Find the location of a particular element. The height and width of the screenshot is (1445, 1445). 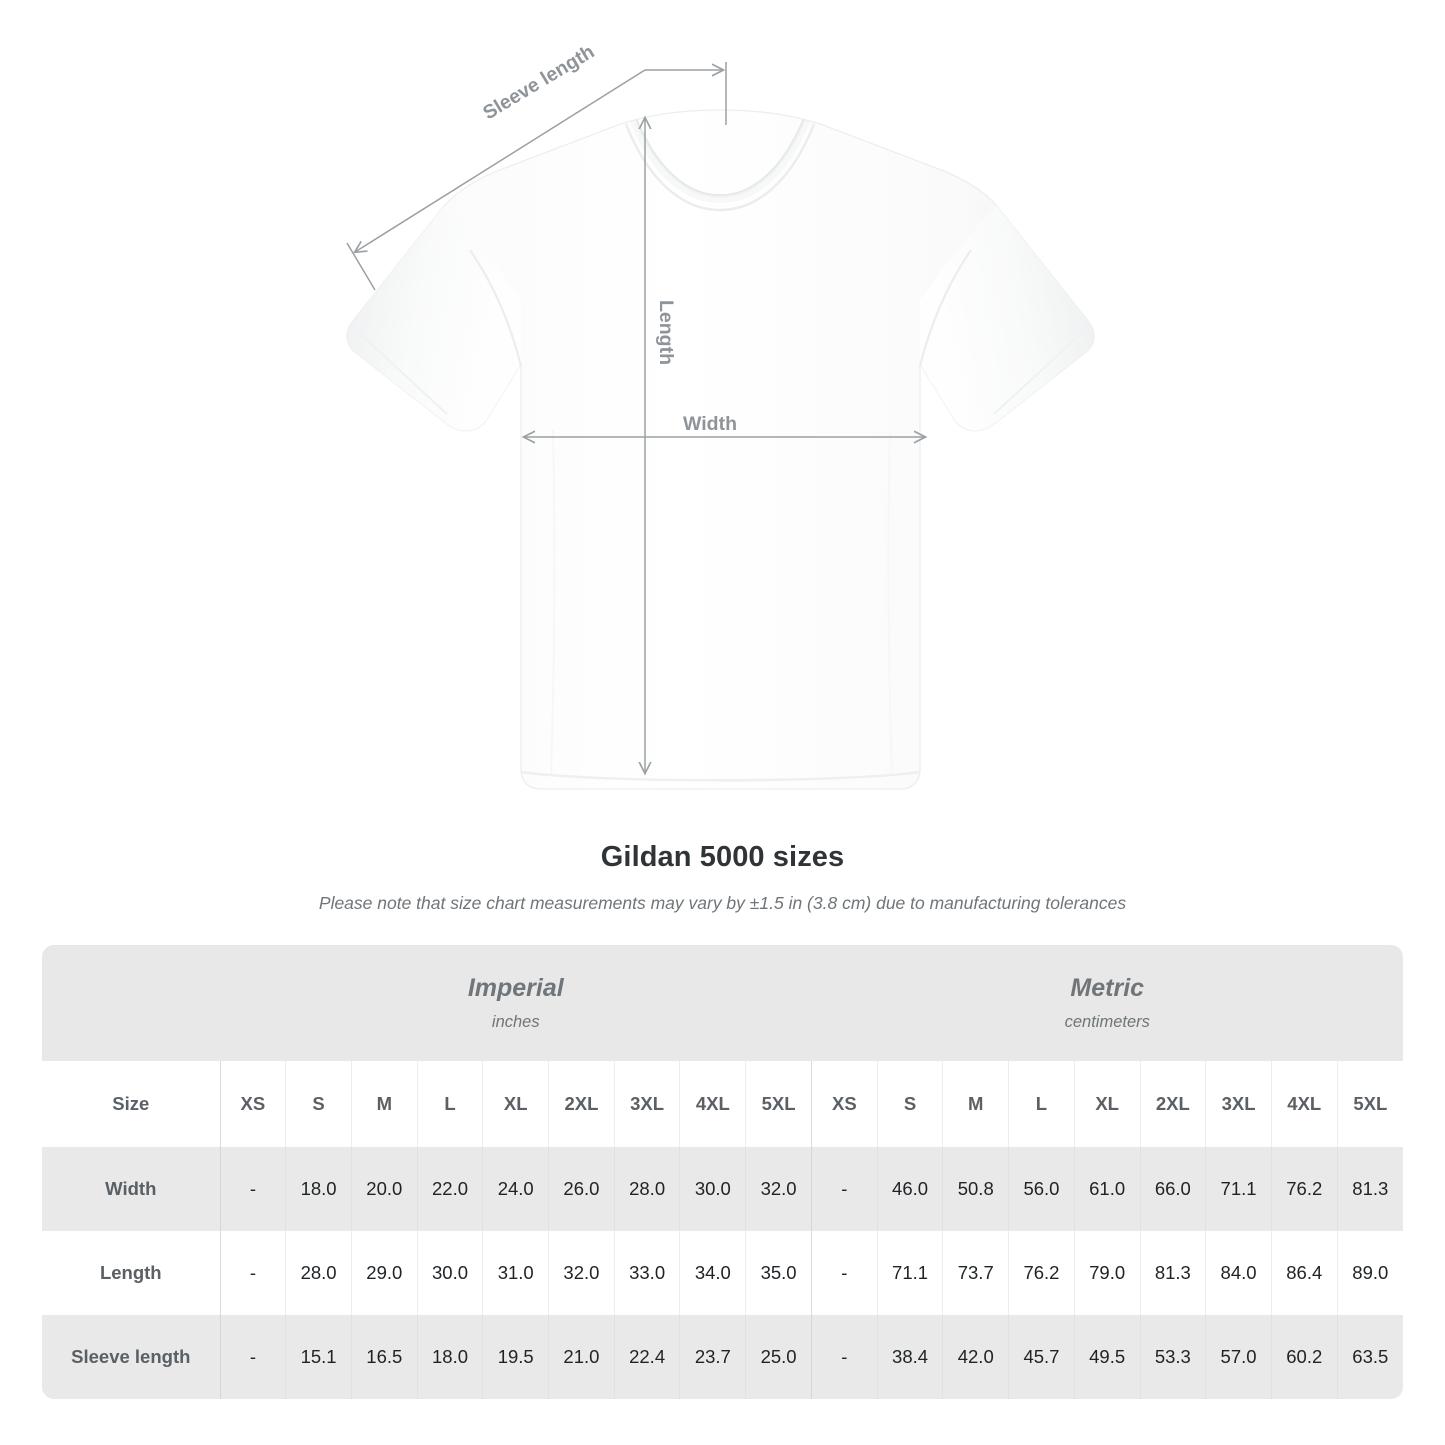

row-label-sleeve-length: Sleeve length is located at coordinates (131, 1357).